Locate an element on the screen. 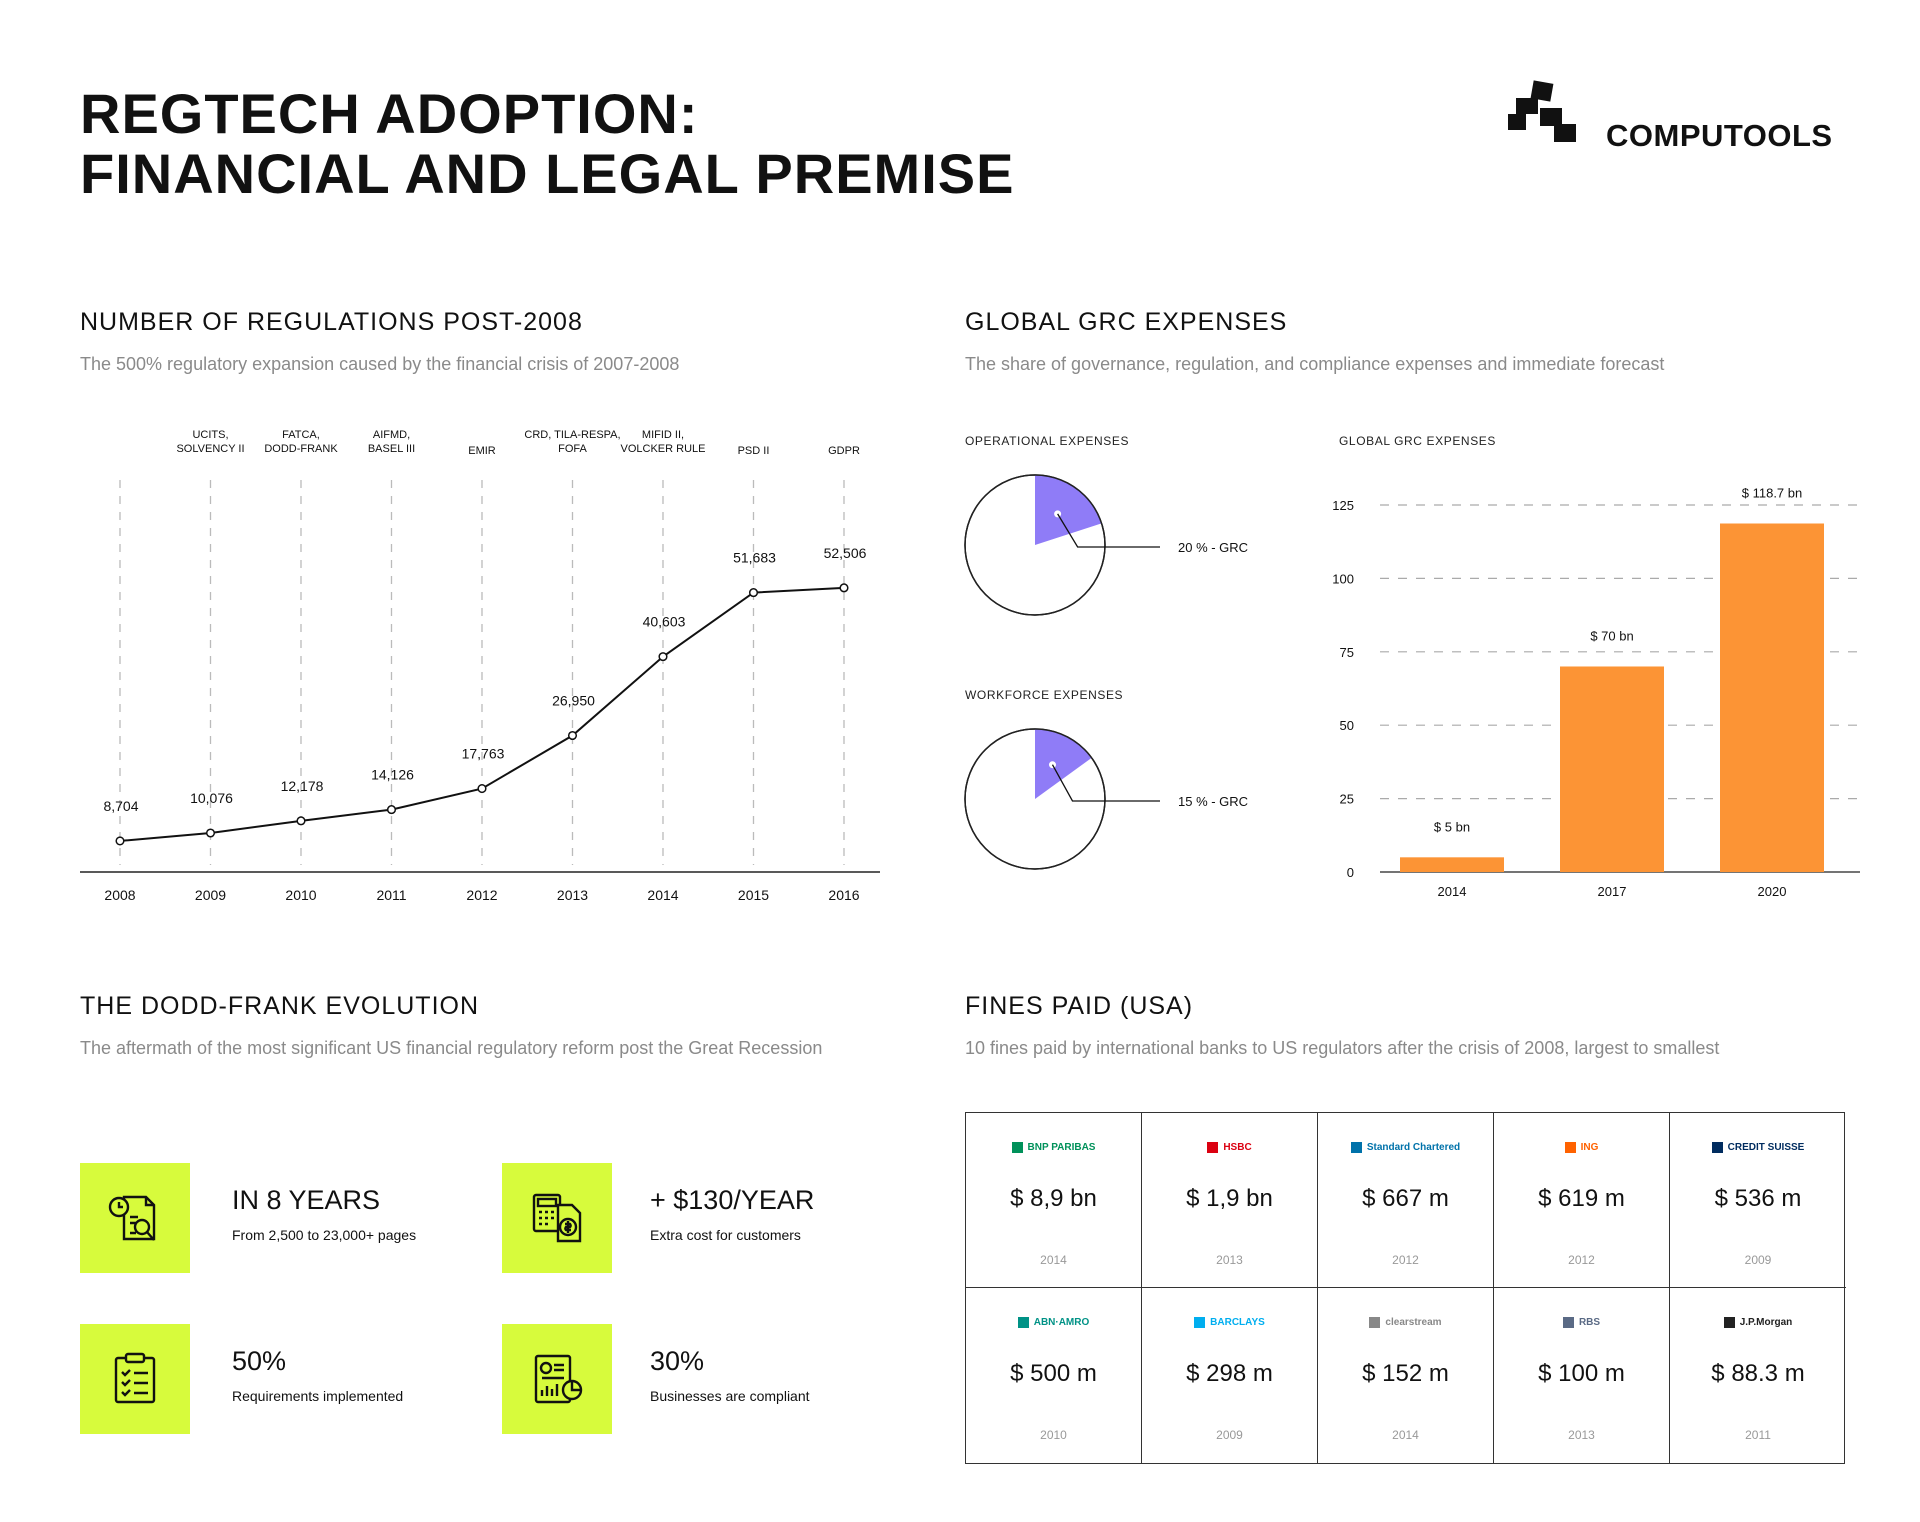  x-tick-label: 2017 is located at coordinates (1612, 891).